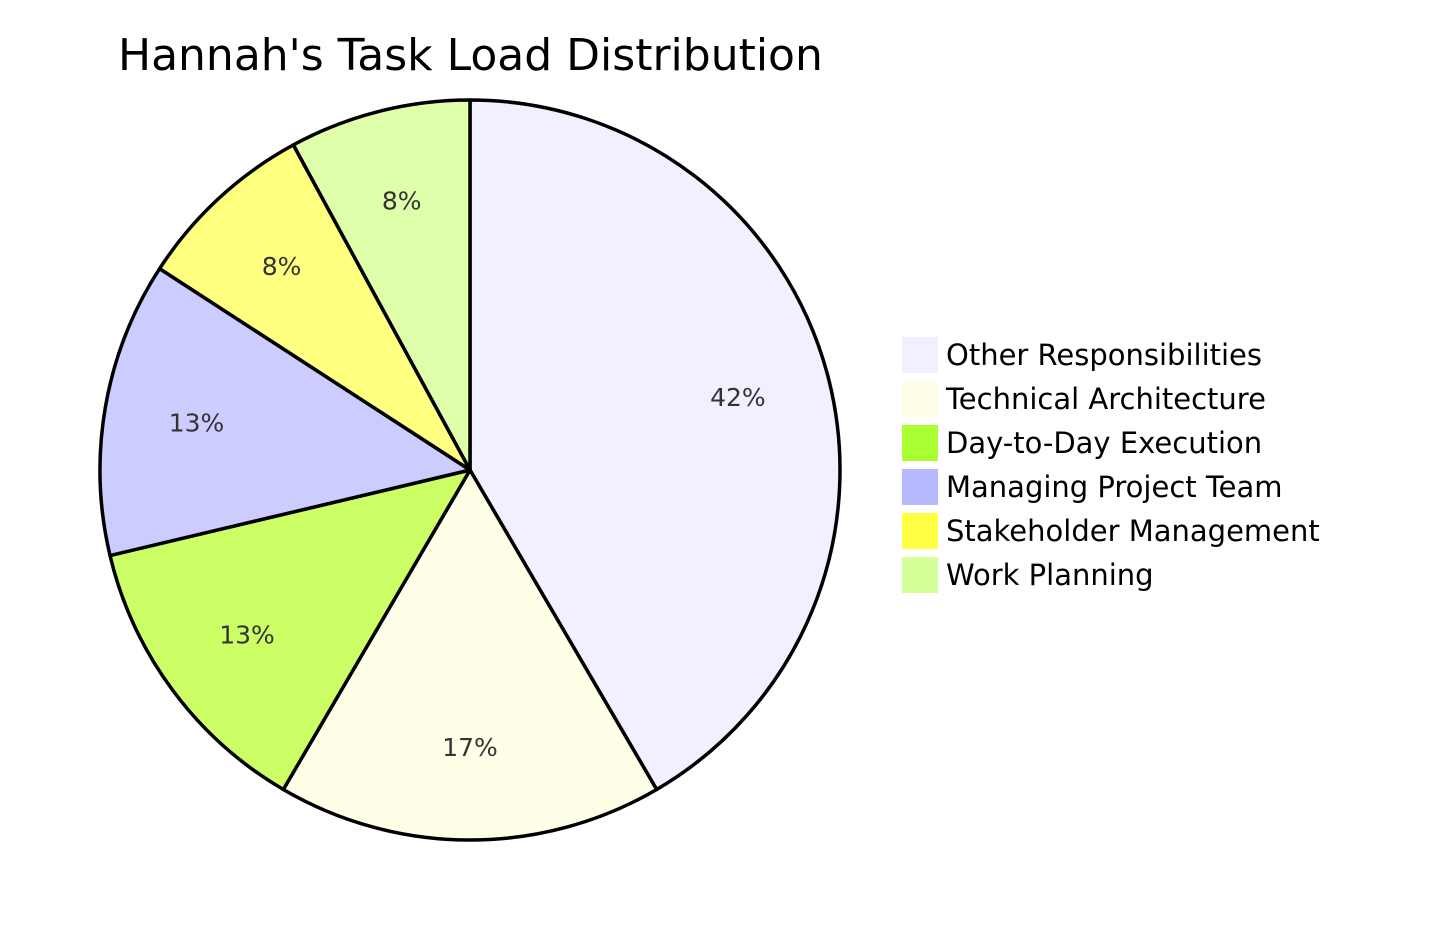 This screenshot has width=1448, height=940. I want to click on pie-slice-day-to-day-execution, so click(290, 630).